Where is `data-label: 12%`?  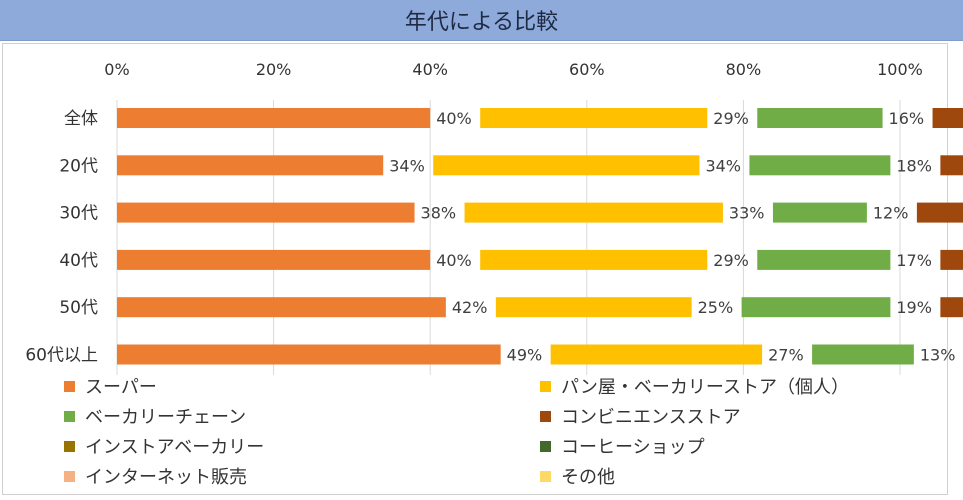 data-label: 12% is located at coordinates (891, 213).